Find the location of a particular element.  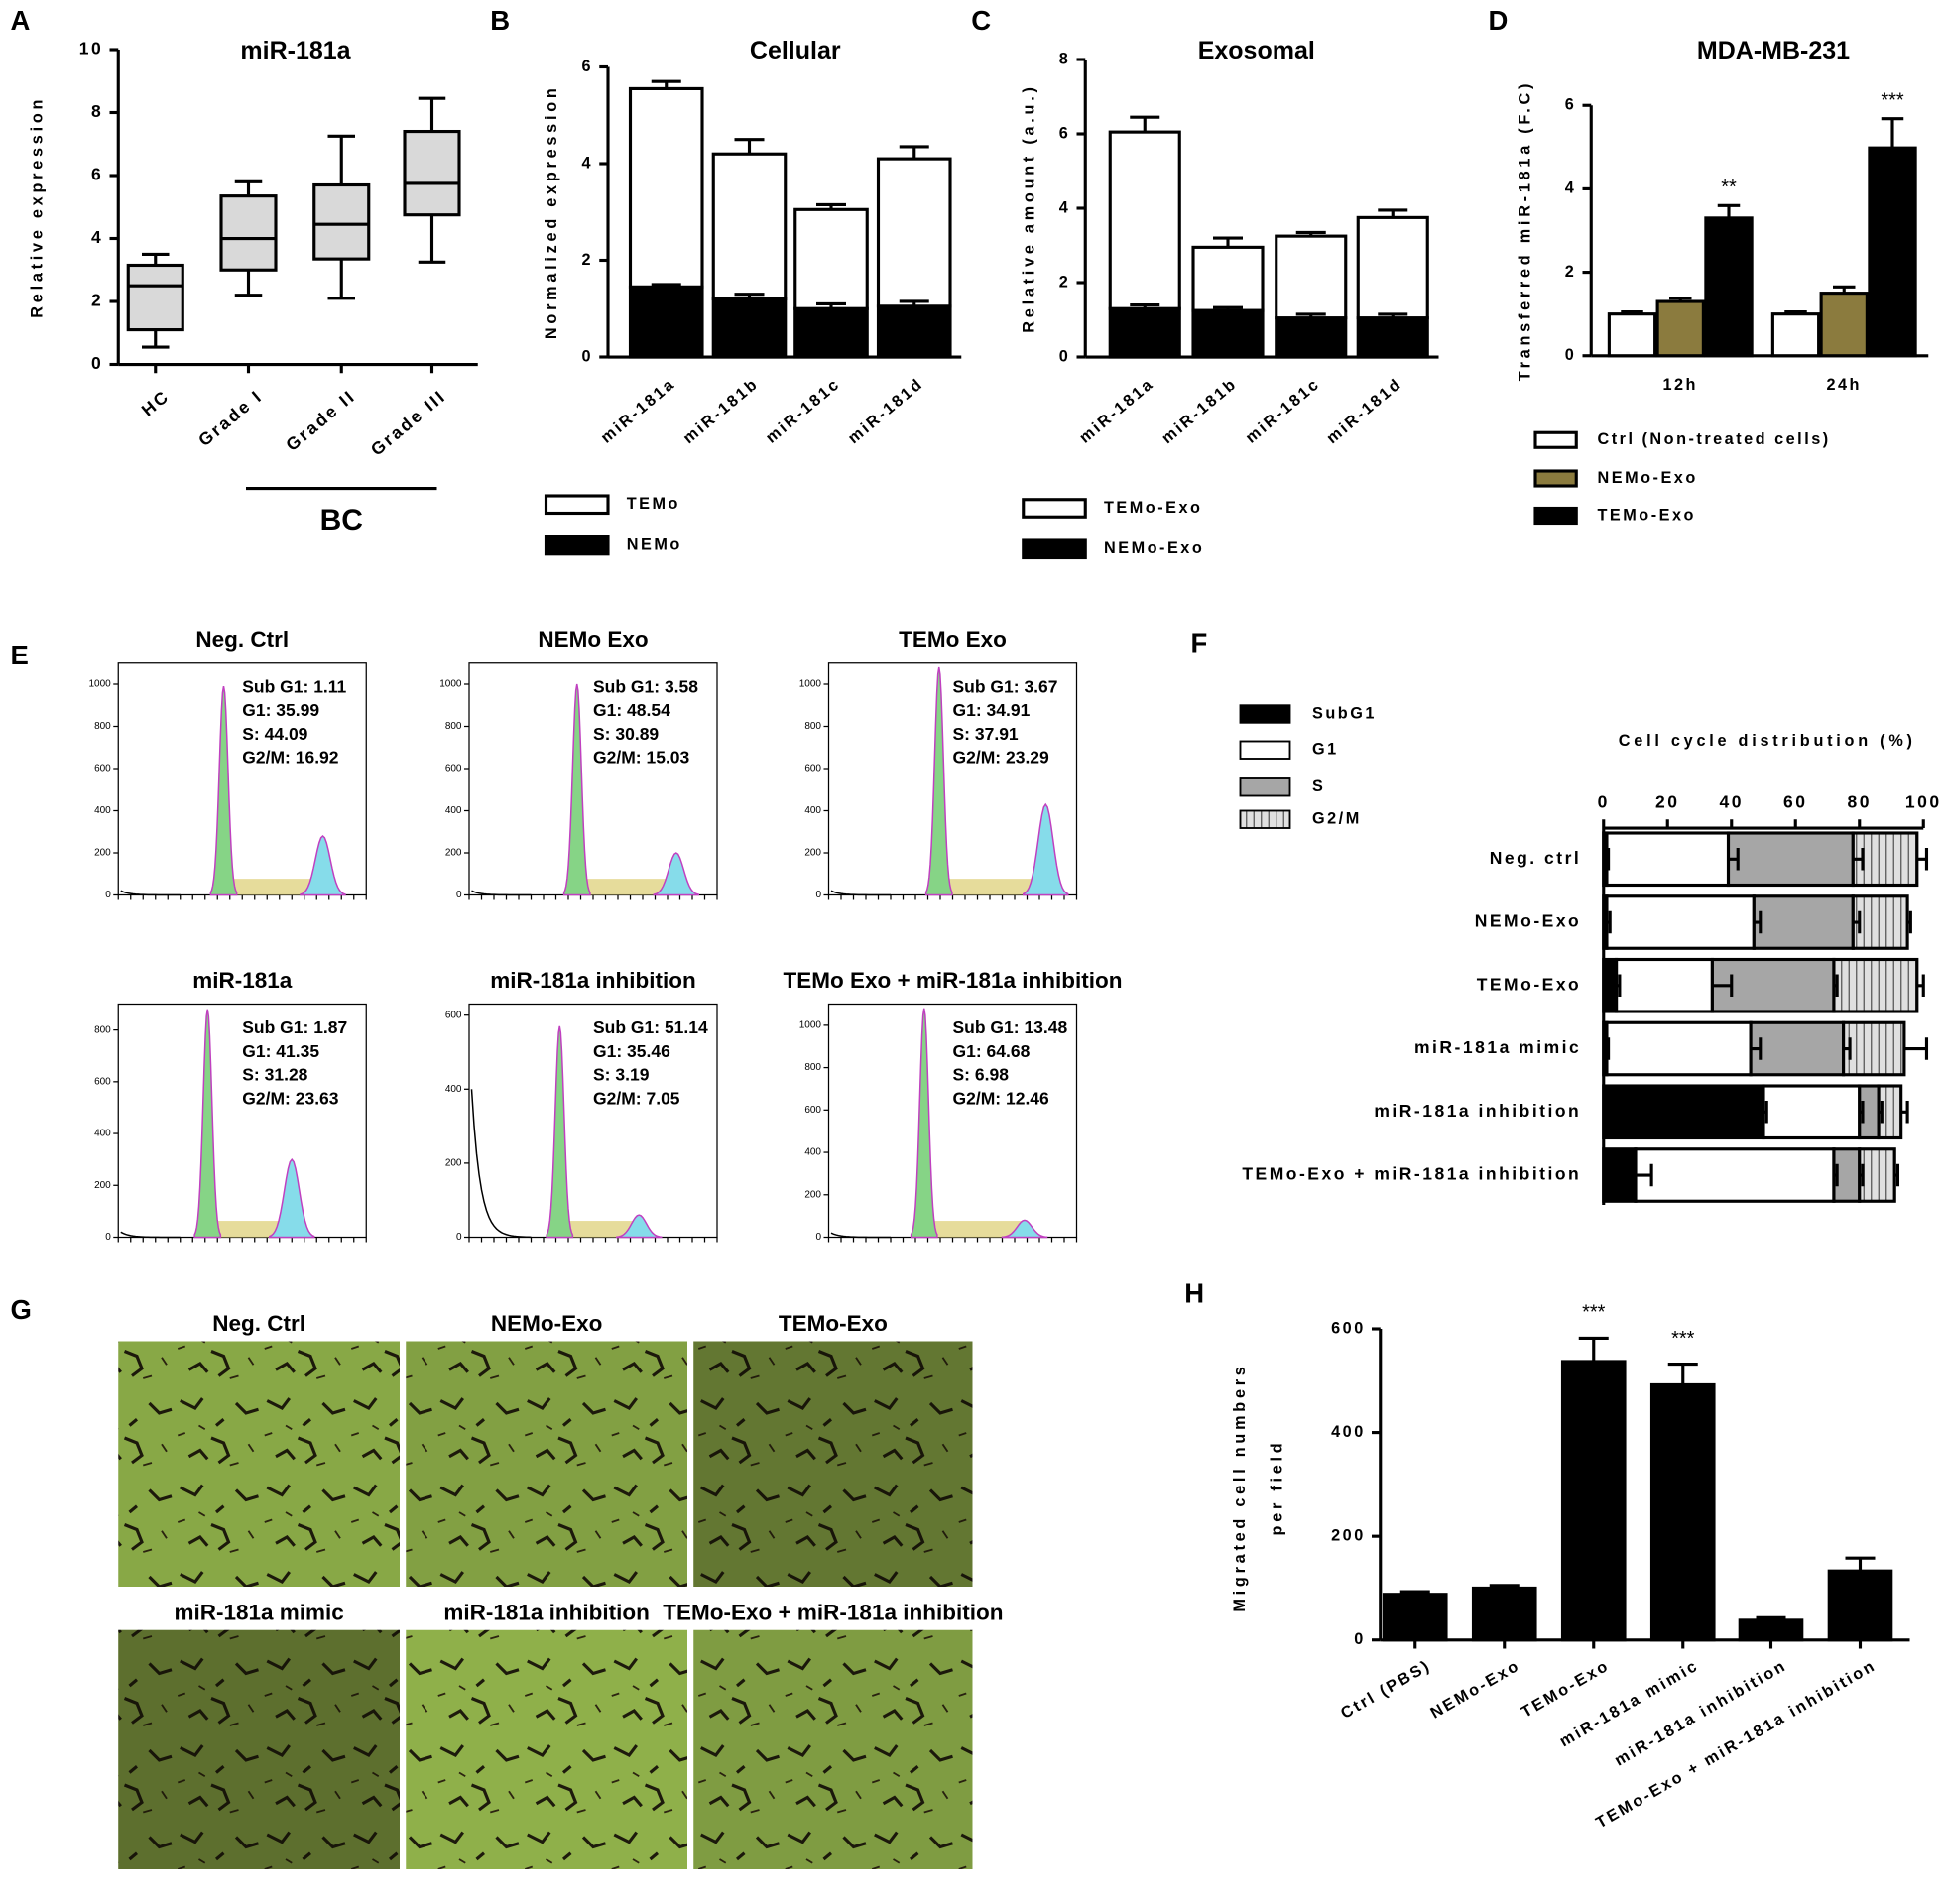

legend-label: TEMo is located at coordinates (653, 504).